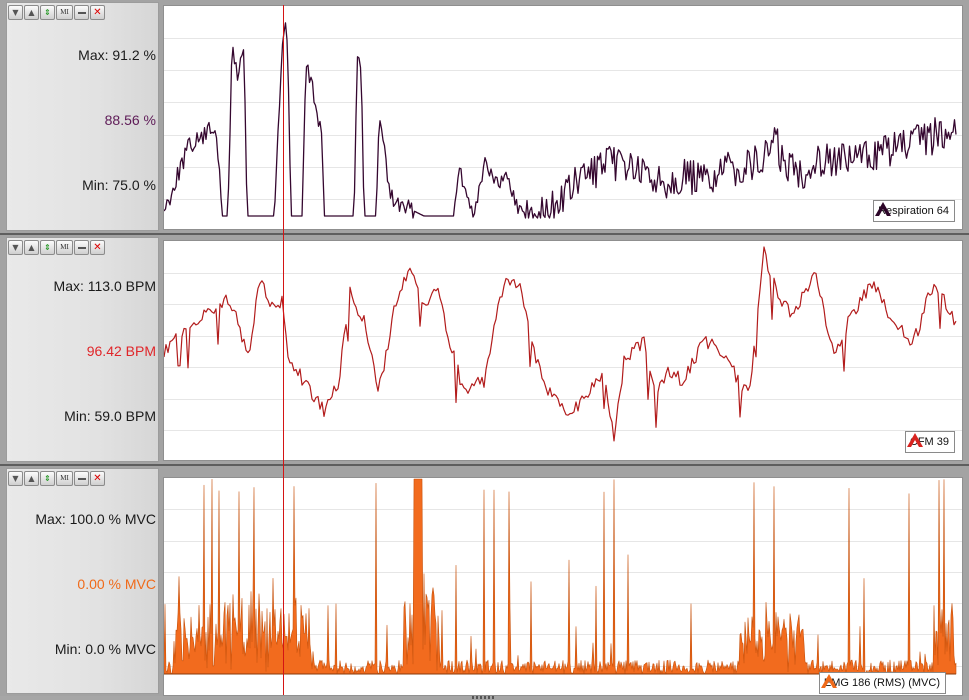  I want to click on max-label: Max: 113.0 BPM, so click(104, 286).